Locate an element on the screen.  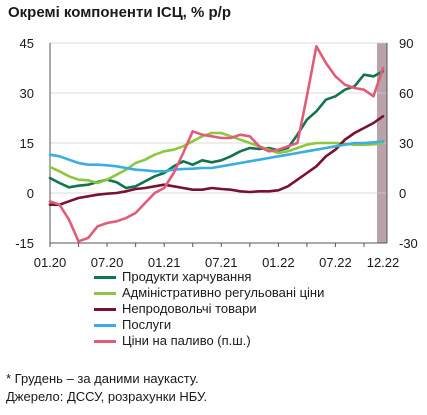
legend-item-5: Ціни на паливо (п.ш.) is located at coordinates (209, 341).